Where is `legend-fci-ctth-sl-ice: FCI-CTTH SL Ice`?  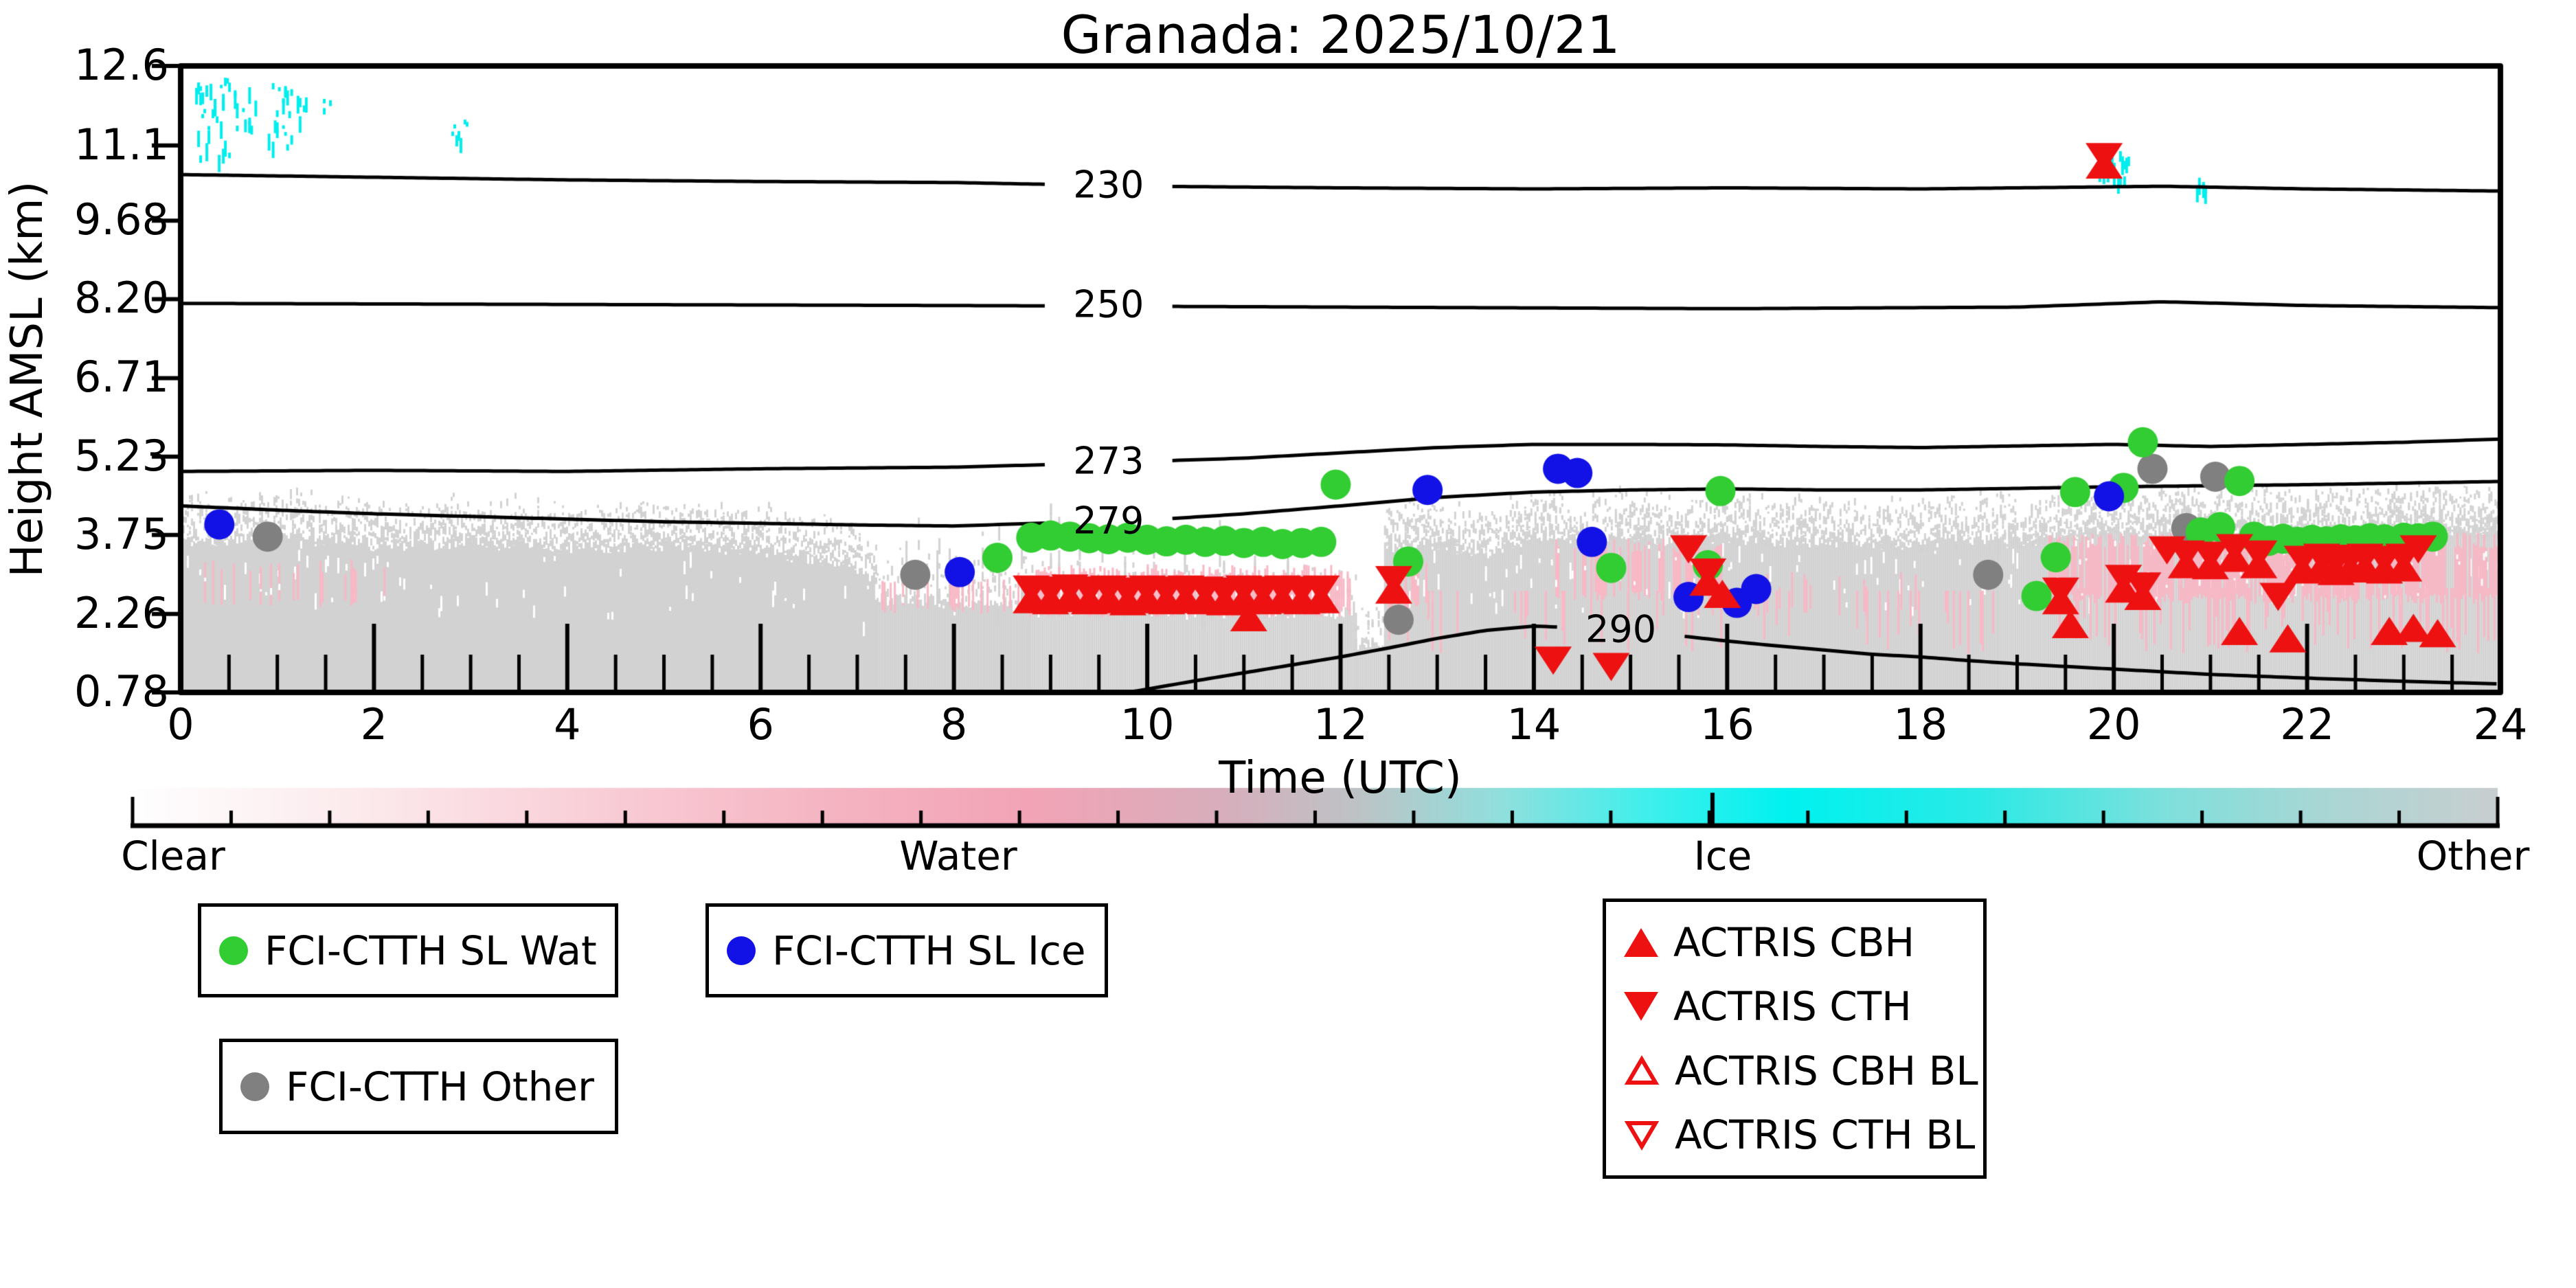 legend-fci-ctth-sl-ice: FCI-CTTH SL Ice is located at coordinates (906, 950).